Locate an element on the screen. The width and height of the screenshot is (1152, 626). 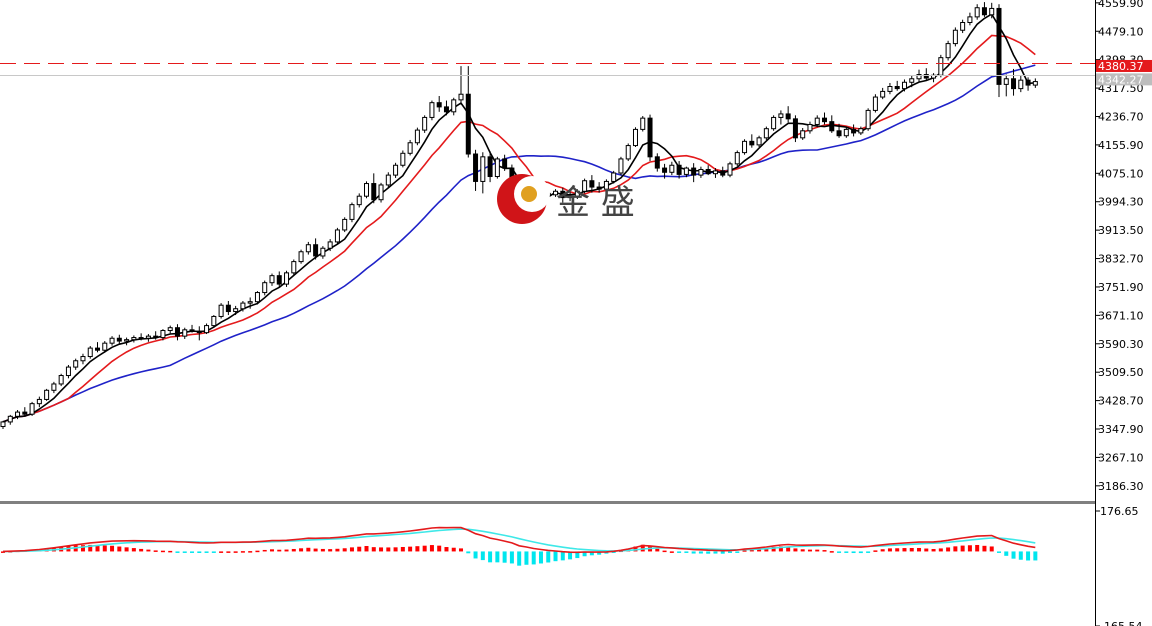
watermark-logo: 金 盛 is located at coordinates (566, 199).